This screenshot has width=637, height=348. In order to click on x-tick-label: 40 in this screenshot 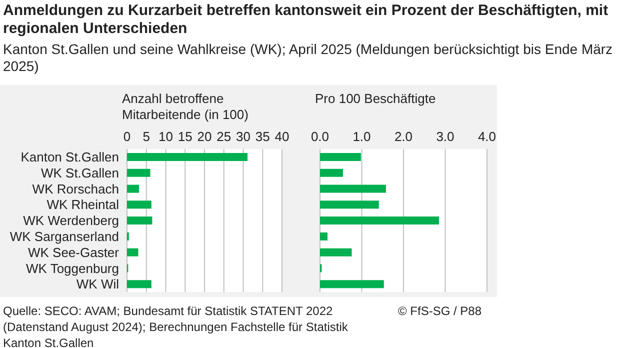, I will do `click(282, 136)`.